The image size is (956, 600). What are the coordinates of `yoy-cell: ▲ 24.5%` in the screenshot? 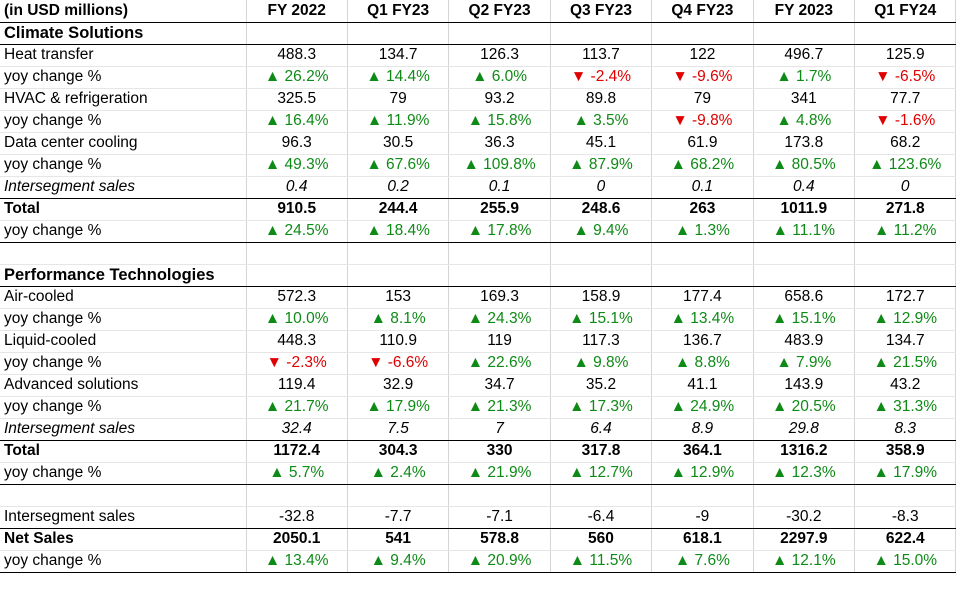 It's located at (297, 231).